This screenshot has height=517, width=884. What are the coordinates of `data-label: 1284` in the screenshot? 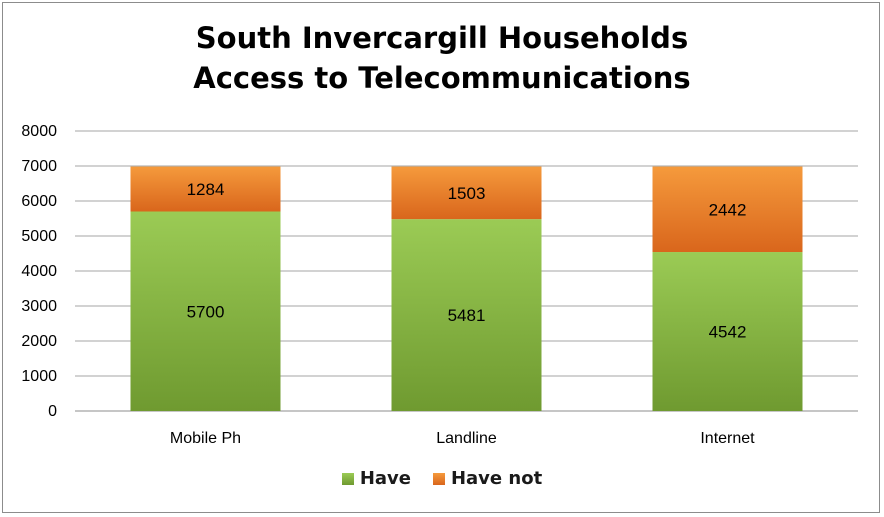 It's located at (206, 189).